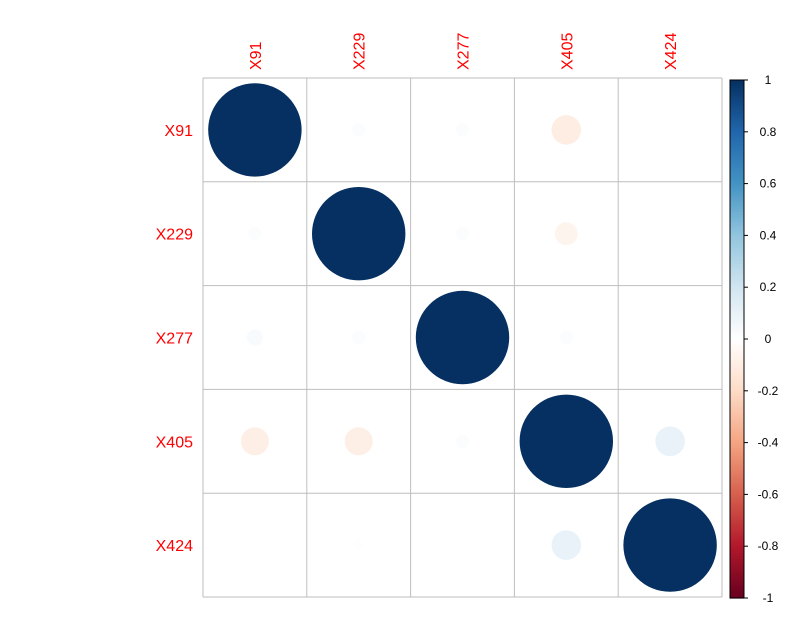 The width and height of the screenshot is (800, 640). I want to click on colorbar-tick-label: -0.8, so click(768, 546).